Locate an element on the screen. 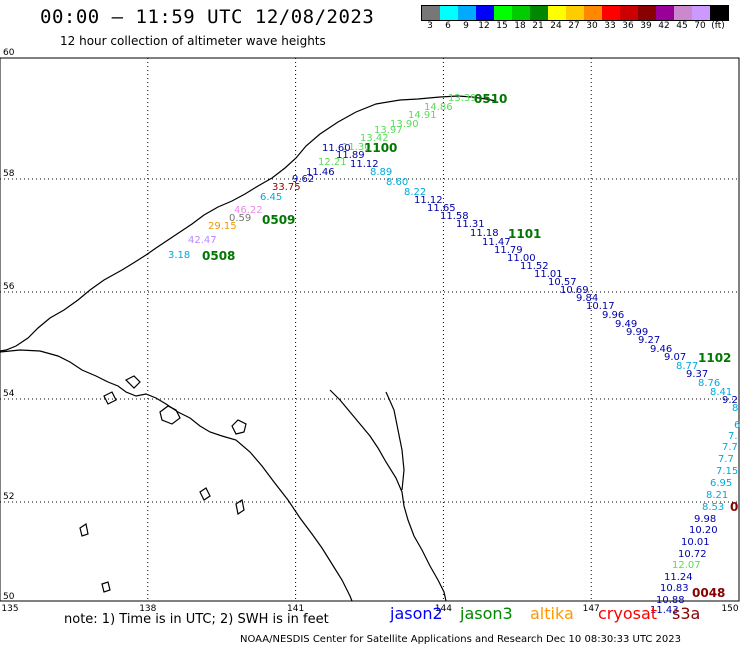 The width and height of the screenshot is (740, 650). wave-height-label: 10.01 is located at coordinates (695, 542).